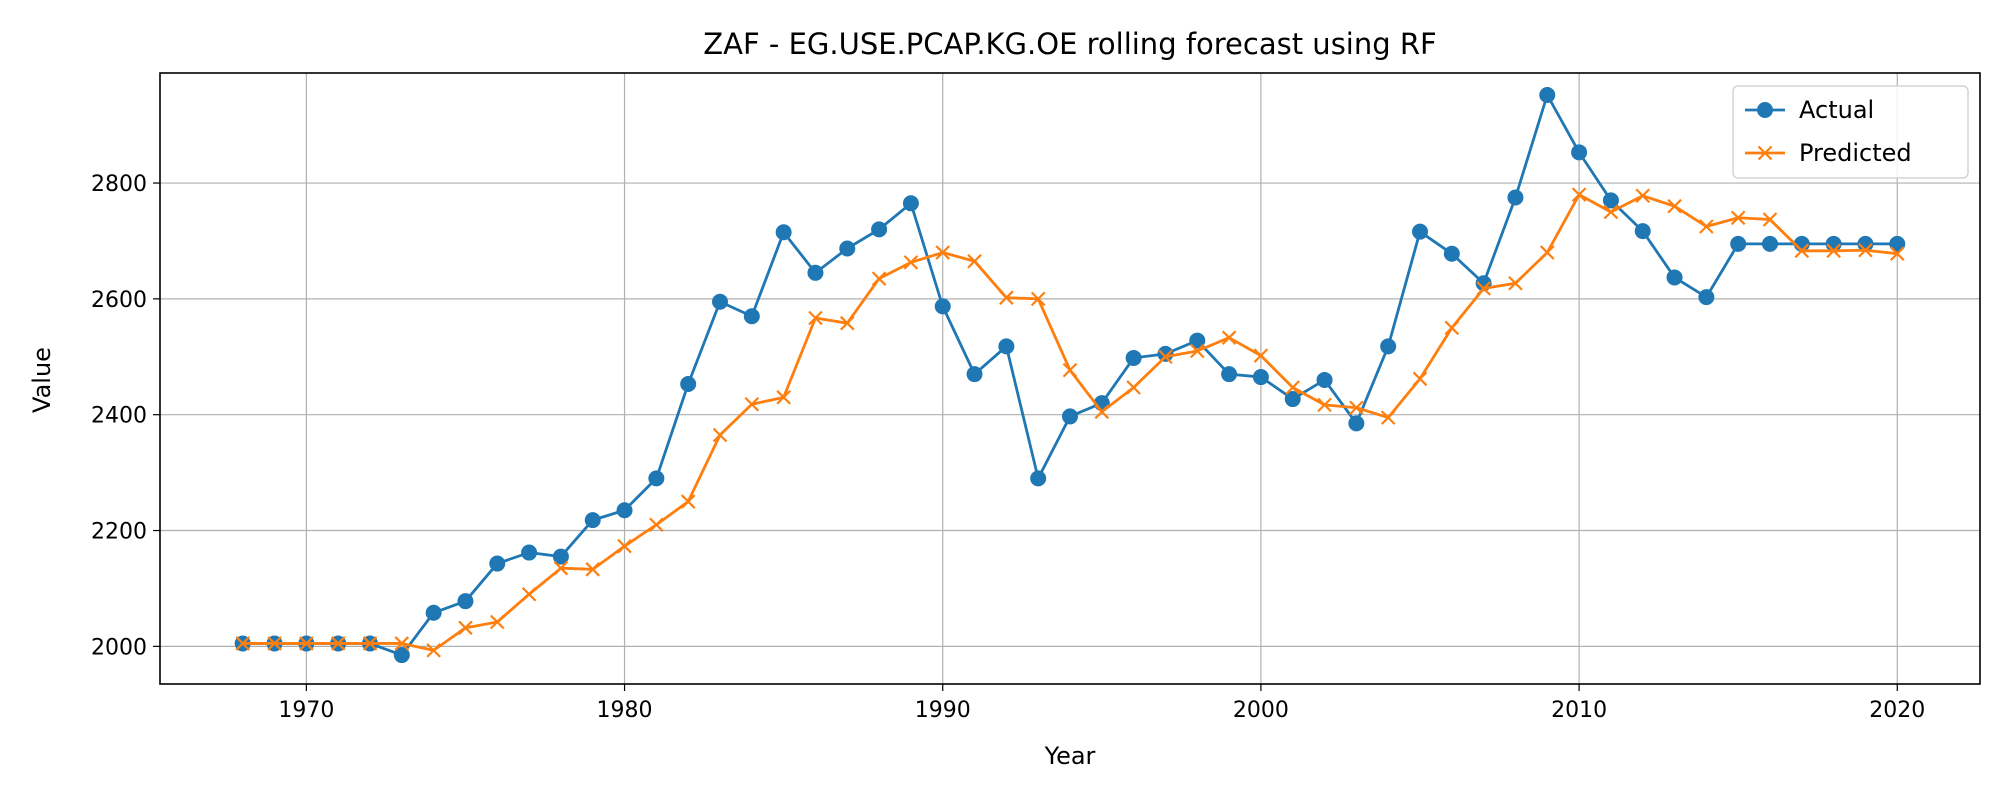 This screenshot has height=800, width=2000. Describe the element at coordinates (1897, 710) in the screenshot. I see `x-tick-label: 2020` at that location.